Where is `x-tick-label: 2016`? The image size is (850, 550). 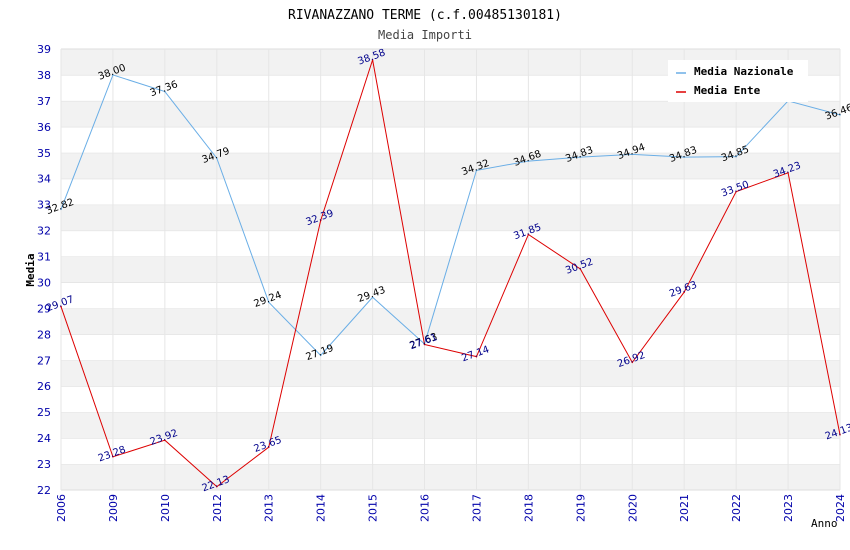
x-tick-label: 2016 is located at coordinates (425, 508).